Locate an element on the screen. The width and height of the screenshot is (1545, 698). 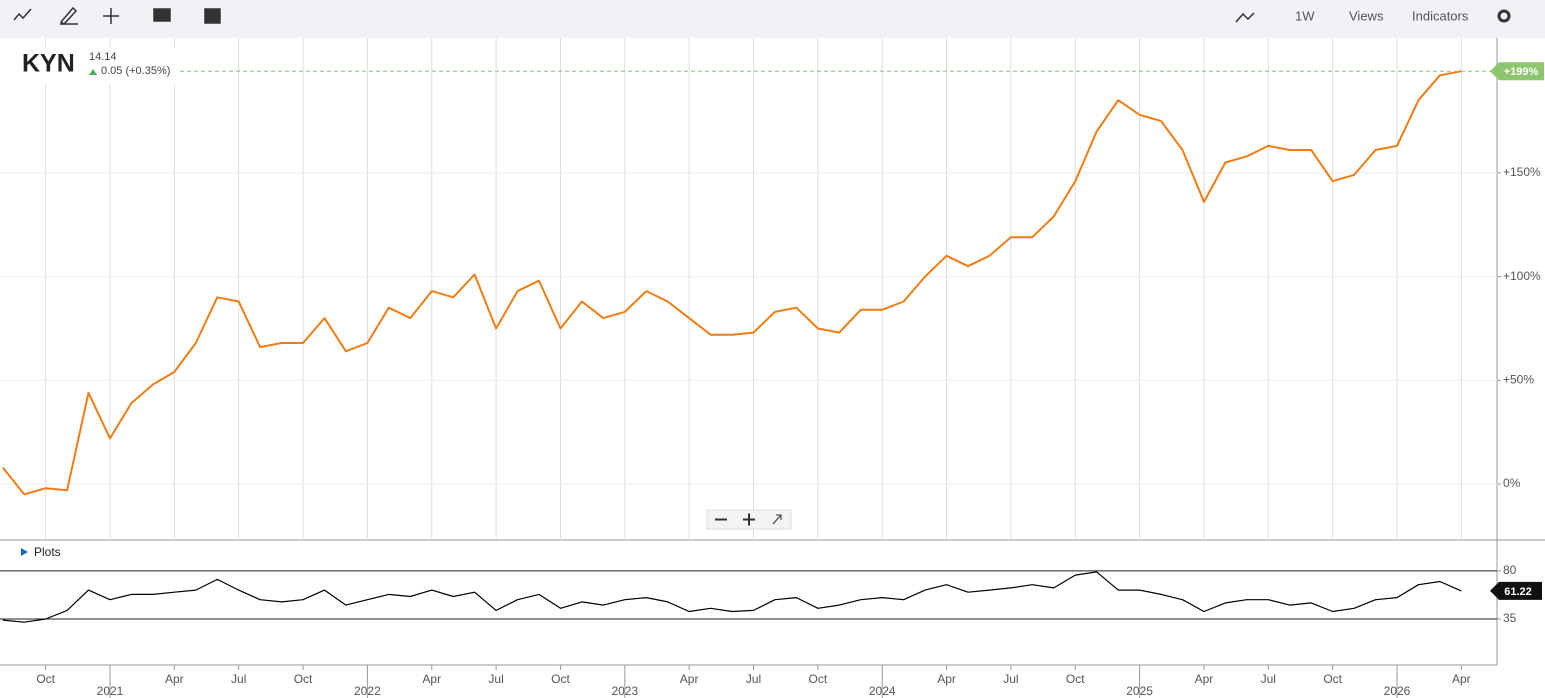
y-tick-label: 35 is located at coordinates (1510, 618).